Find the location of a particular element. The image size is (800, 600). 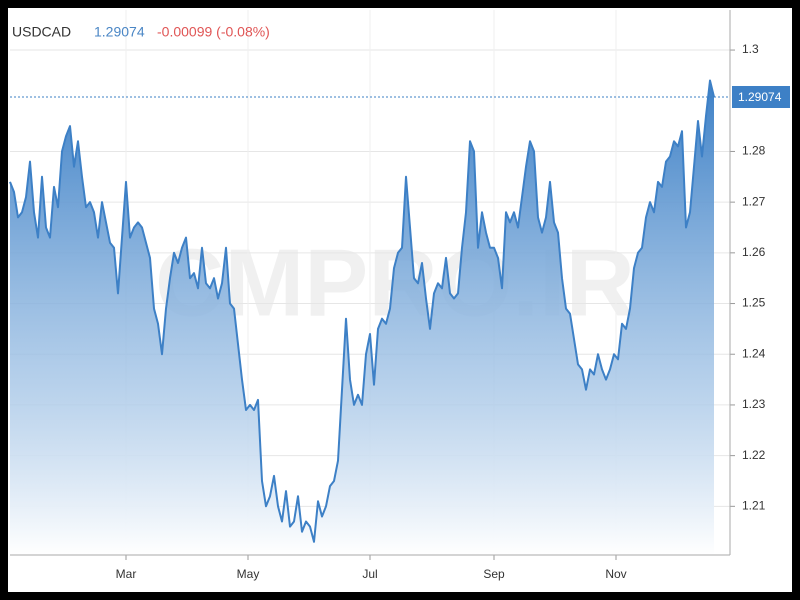

y-tick-label: 1.27 is located at coordinates (754, 201).